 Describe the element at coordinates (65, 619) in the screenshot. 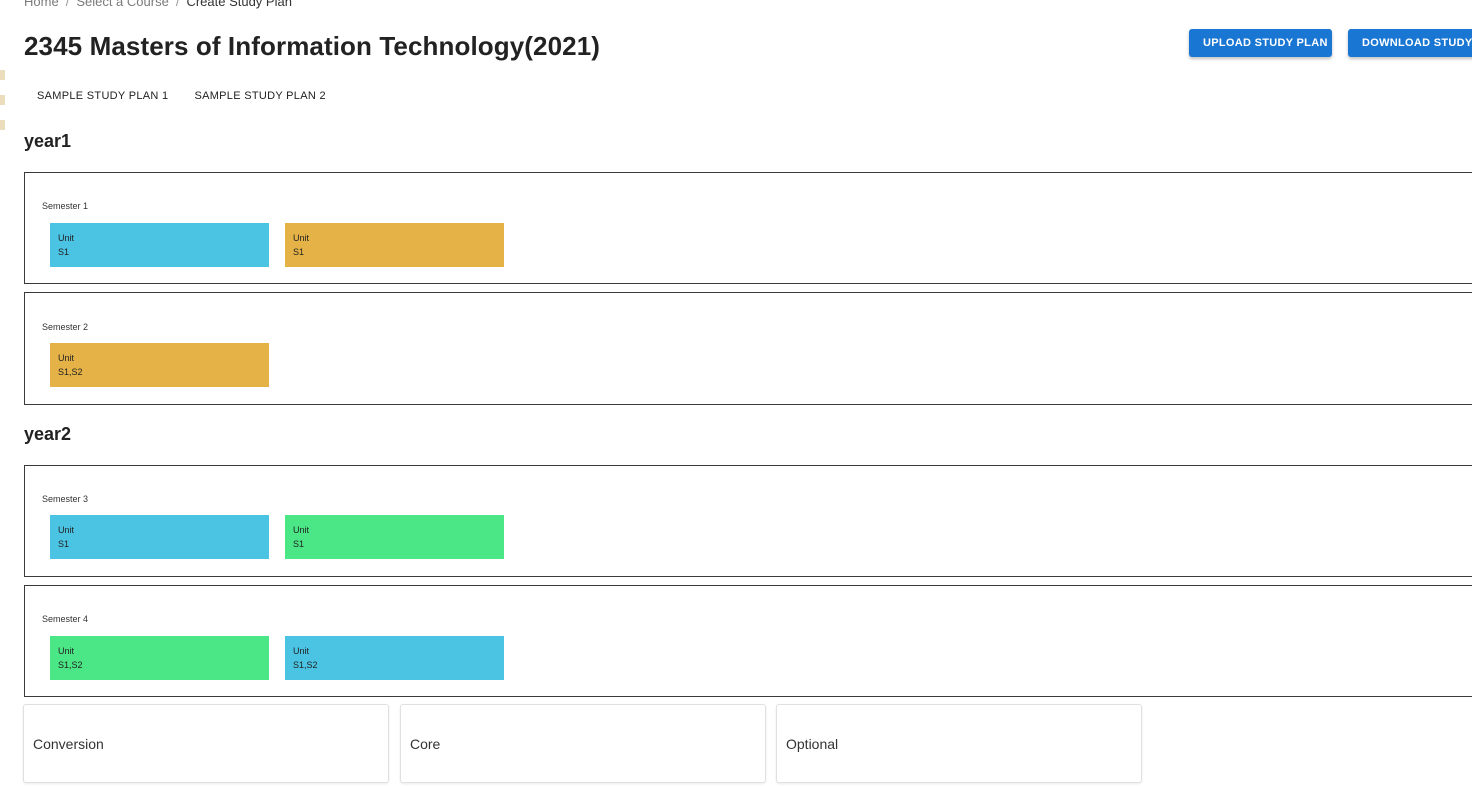

I see `semester-label: Semester 4` at that location.